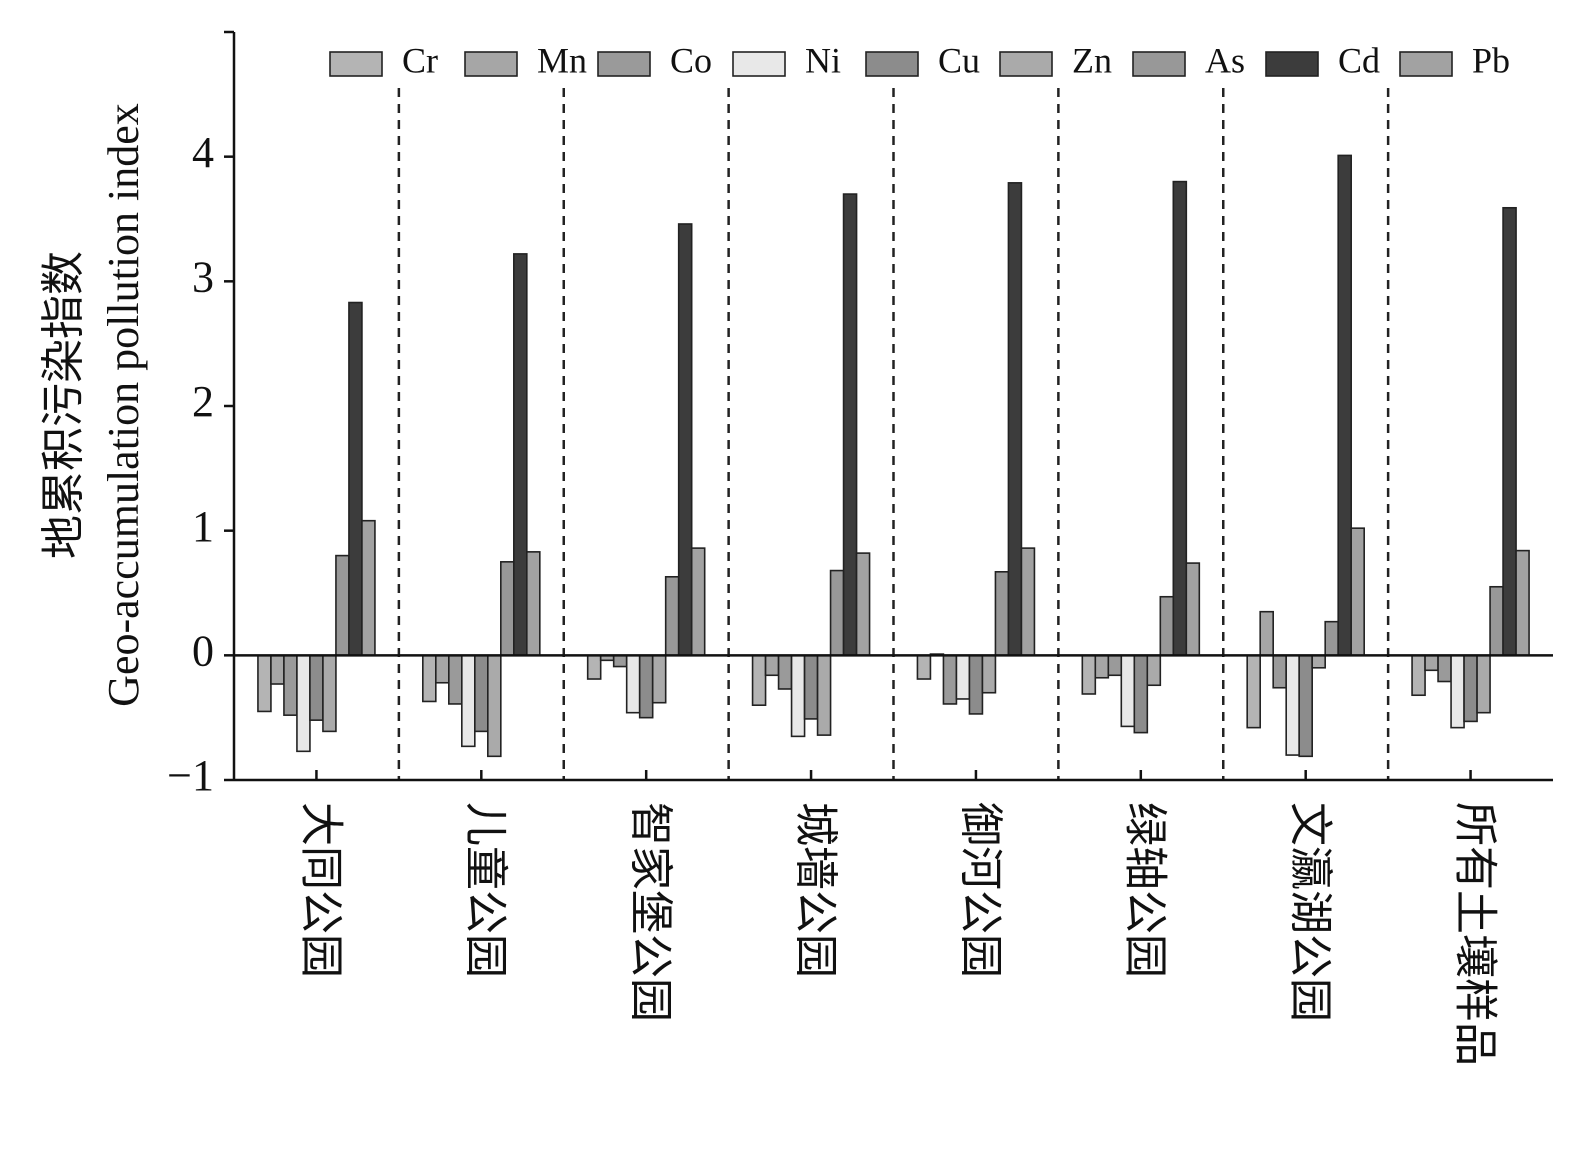  I want to click on y-tick-label: 2, so click(203, 401).